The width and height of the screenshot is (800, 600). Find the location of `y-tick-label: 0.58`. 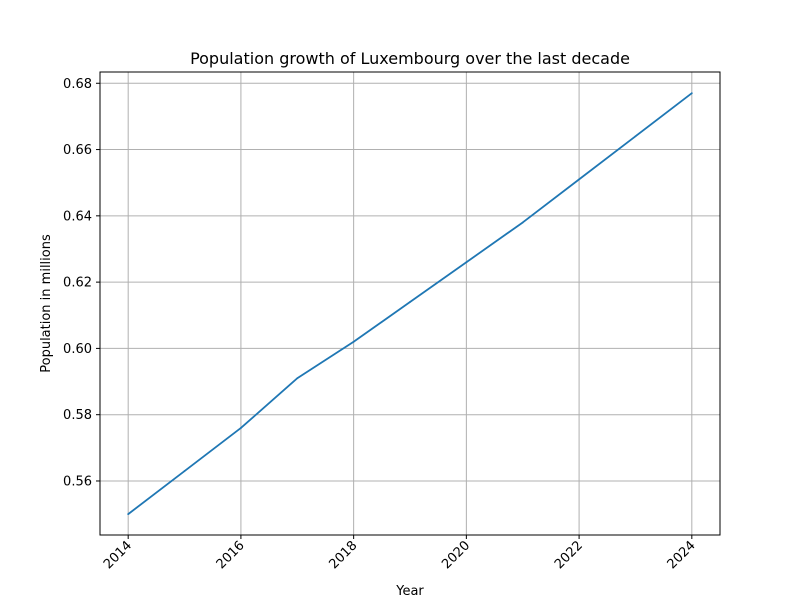

y-tick-label: 0.58 is located at coordinates (77, 415).